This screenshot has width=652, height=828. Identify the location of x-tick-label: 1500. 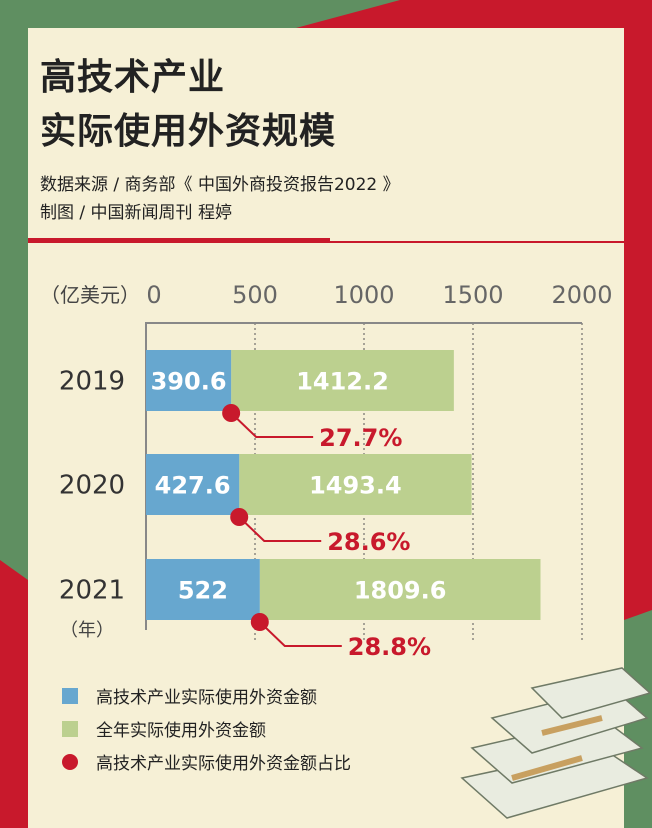
(472, 295).